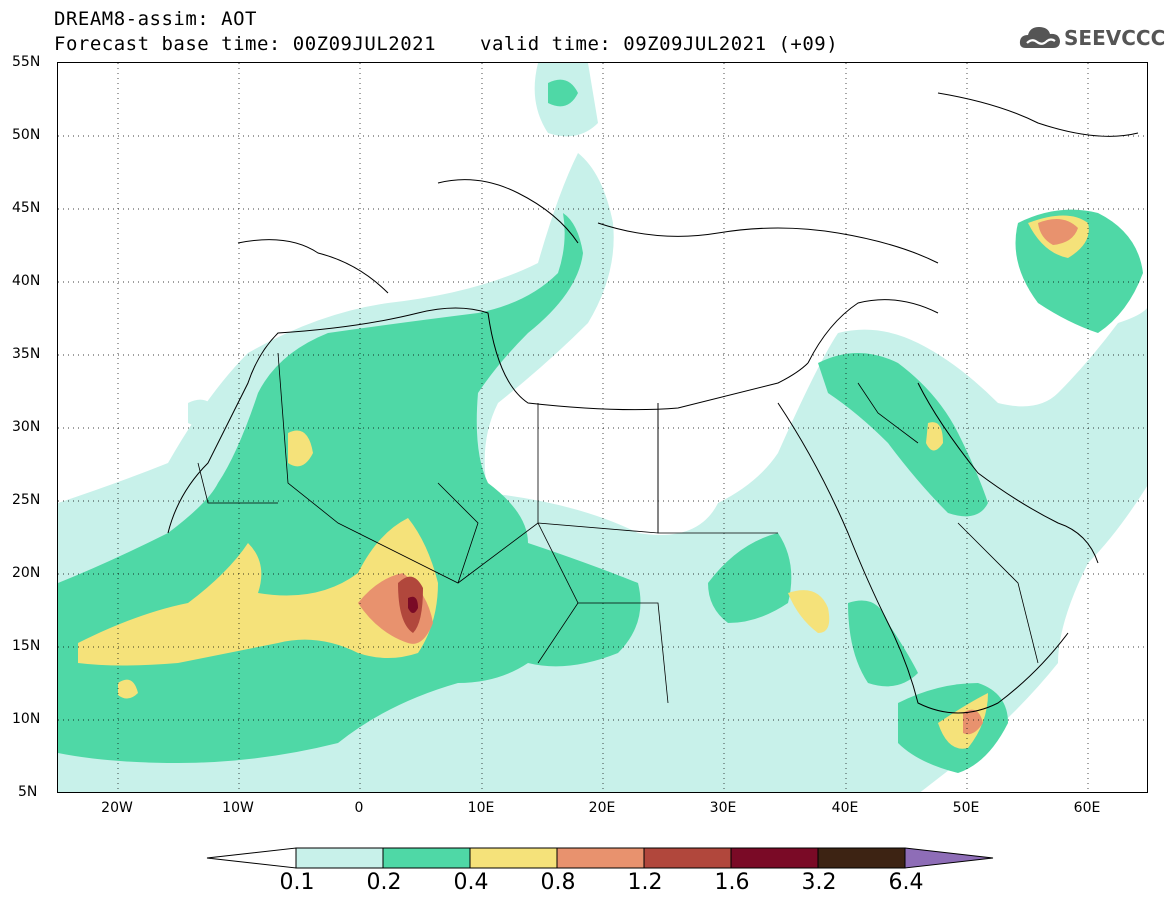 Image resolution: width=1165 pixels, height=905 pixels. What do you see at coordinates (949, 858) in the screenshot?
I see `colorbar-max-arrow` at bounding box center [949, 858].